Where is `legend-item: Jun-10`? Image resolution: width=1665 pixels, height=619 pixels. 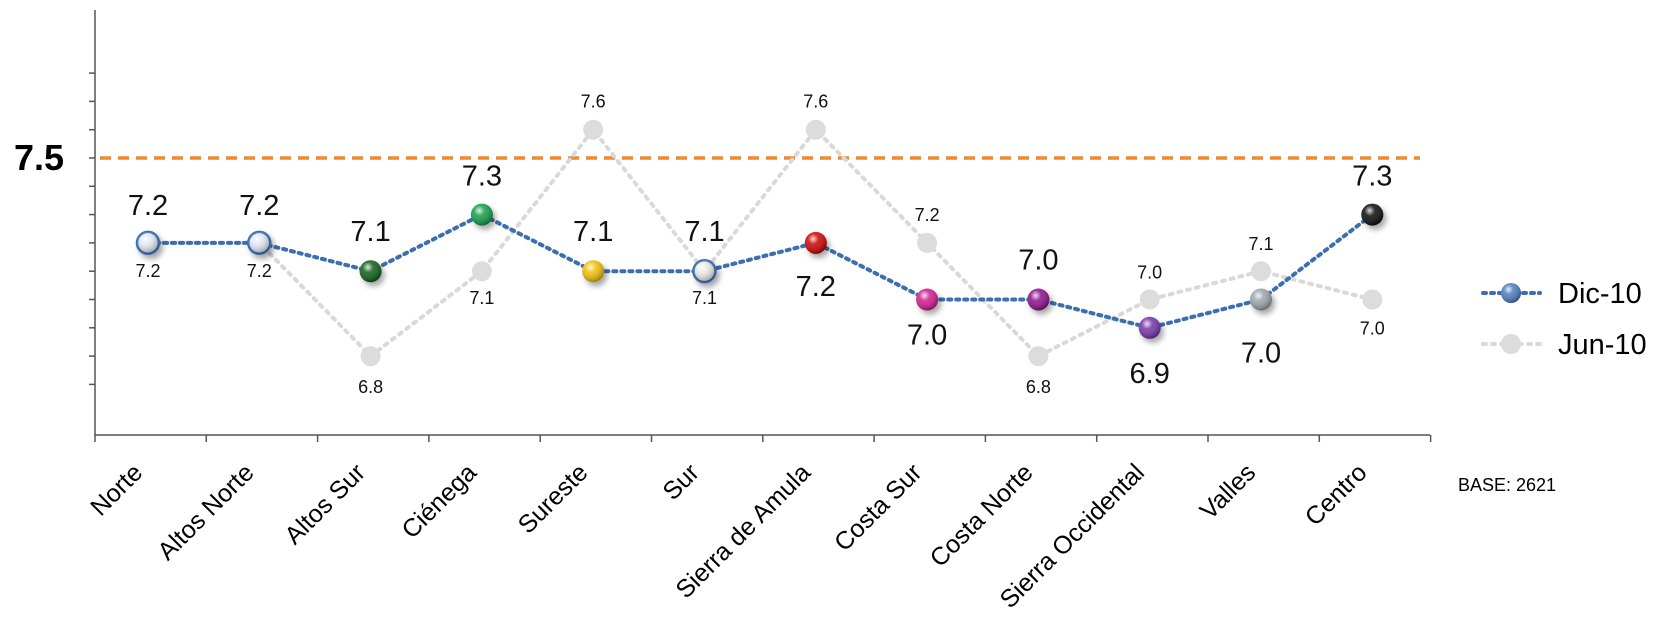 legend-item: Jun-10 is located at coordinates (1564, 345).